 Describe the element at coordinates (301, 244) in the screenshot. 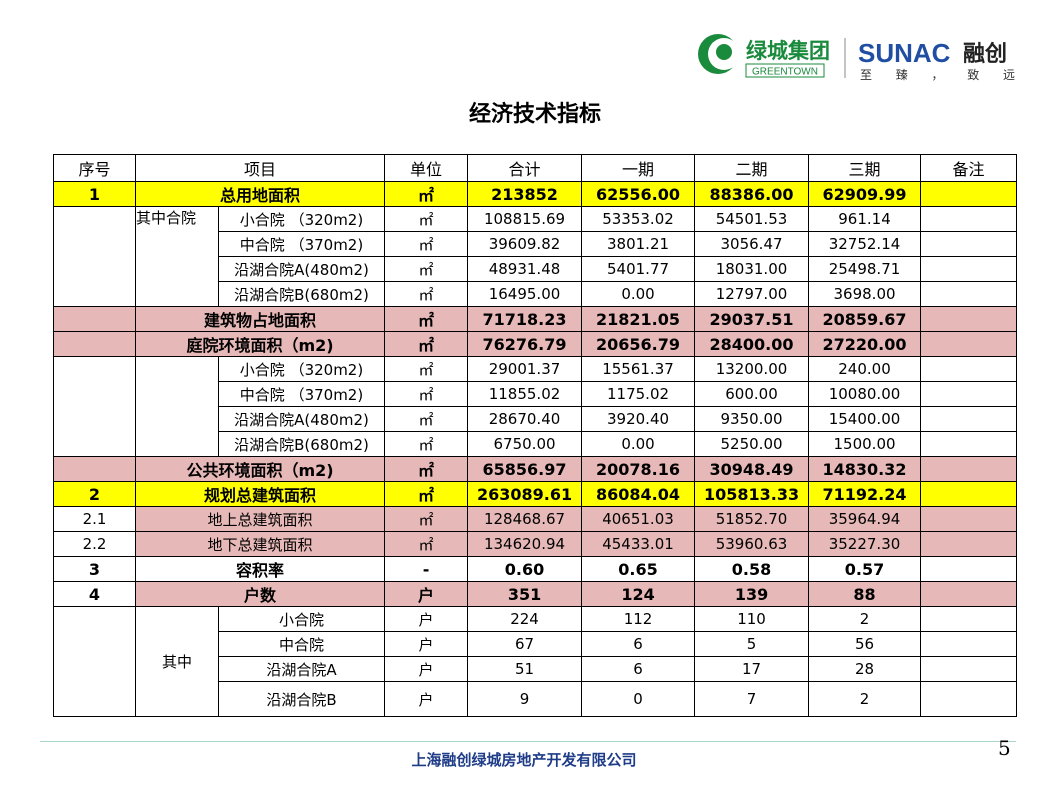

I see `item-cell: 中合院 （370m2)` at that location.